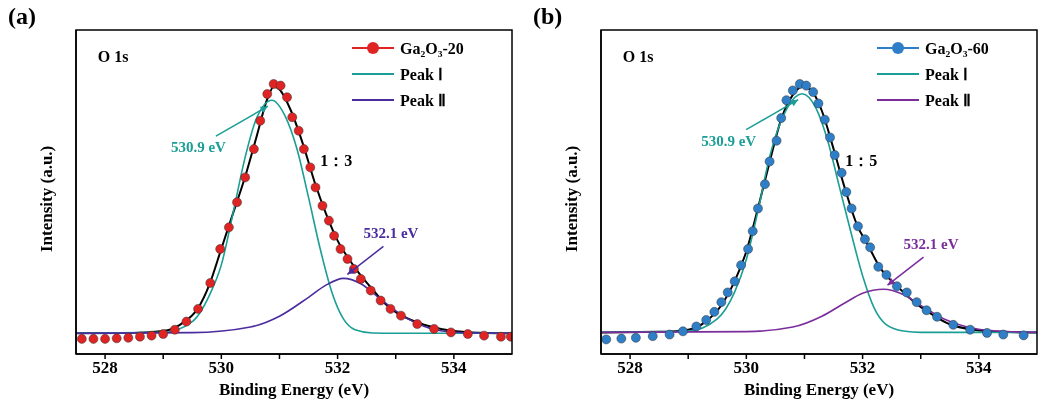 The image size is (1056, 408). What do you see at coordinates (957, 48) in the screenshot?
I see `legend-label: Ga₂O₃-60` at bounding box center [957, 48].